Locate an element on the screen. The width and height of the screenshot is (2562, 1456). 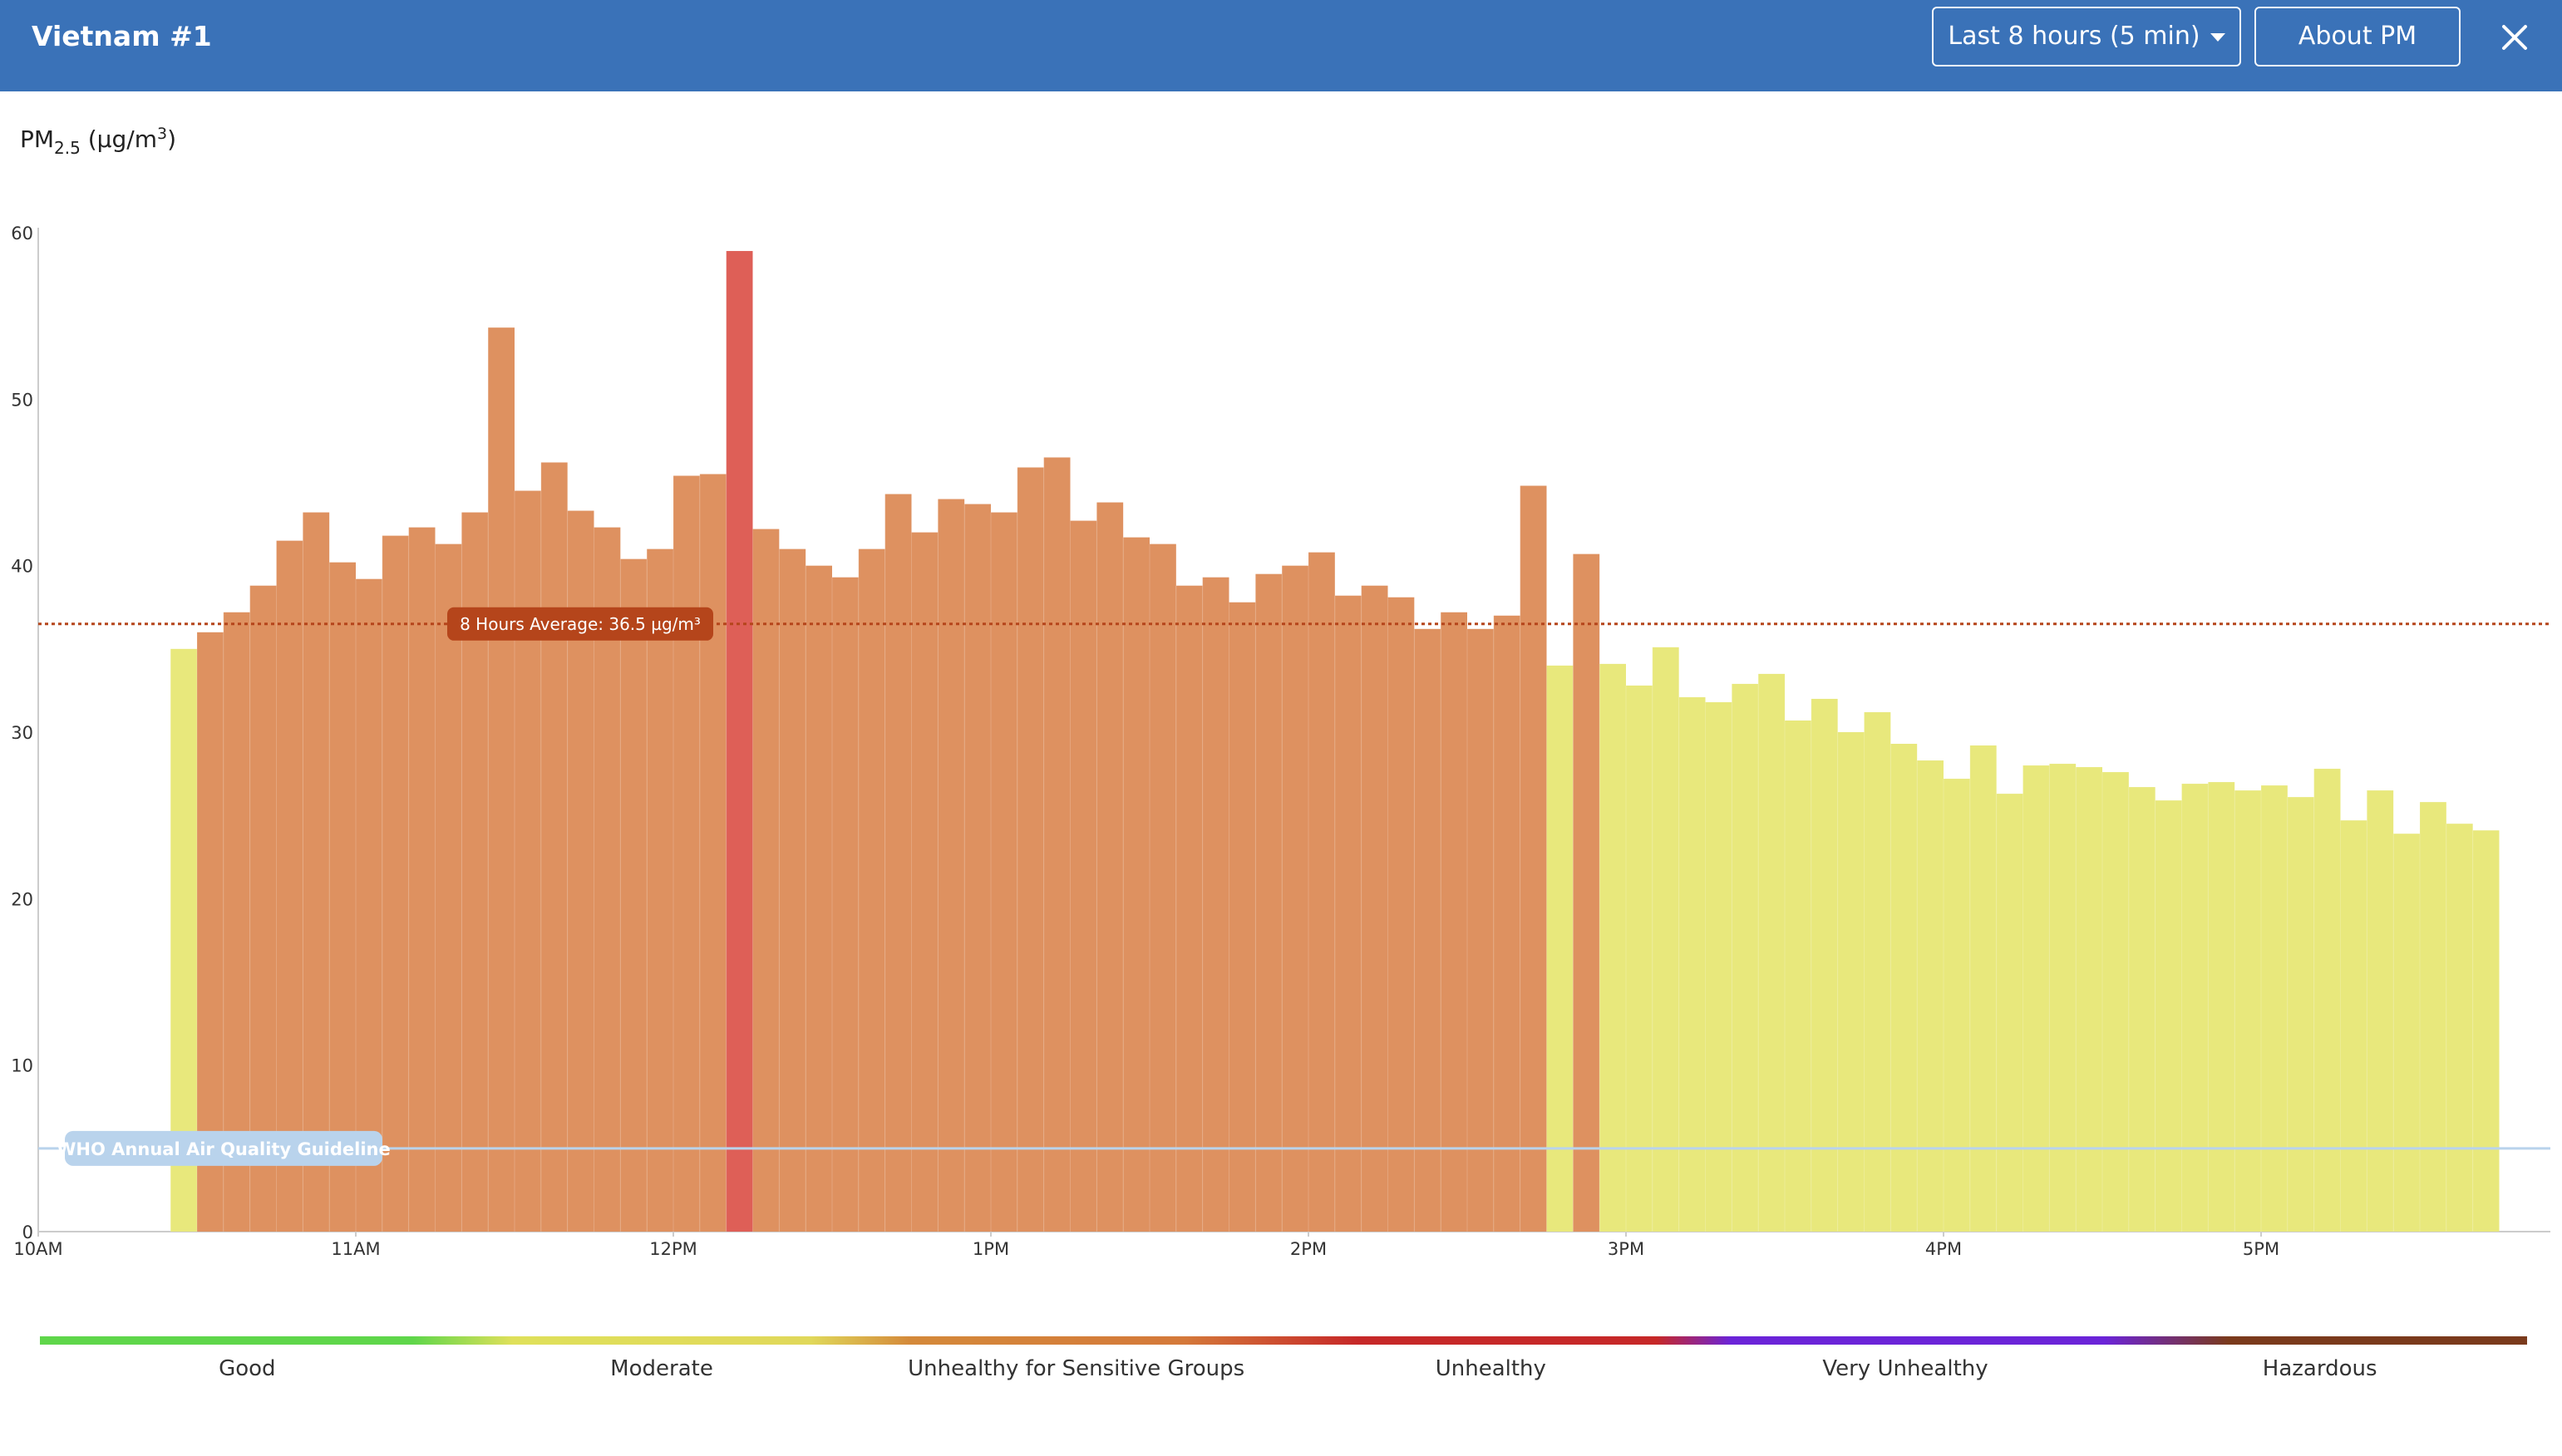
y-tick-label: 30 is located at coordinates (22, 733).